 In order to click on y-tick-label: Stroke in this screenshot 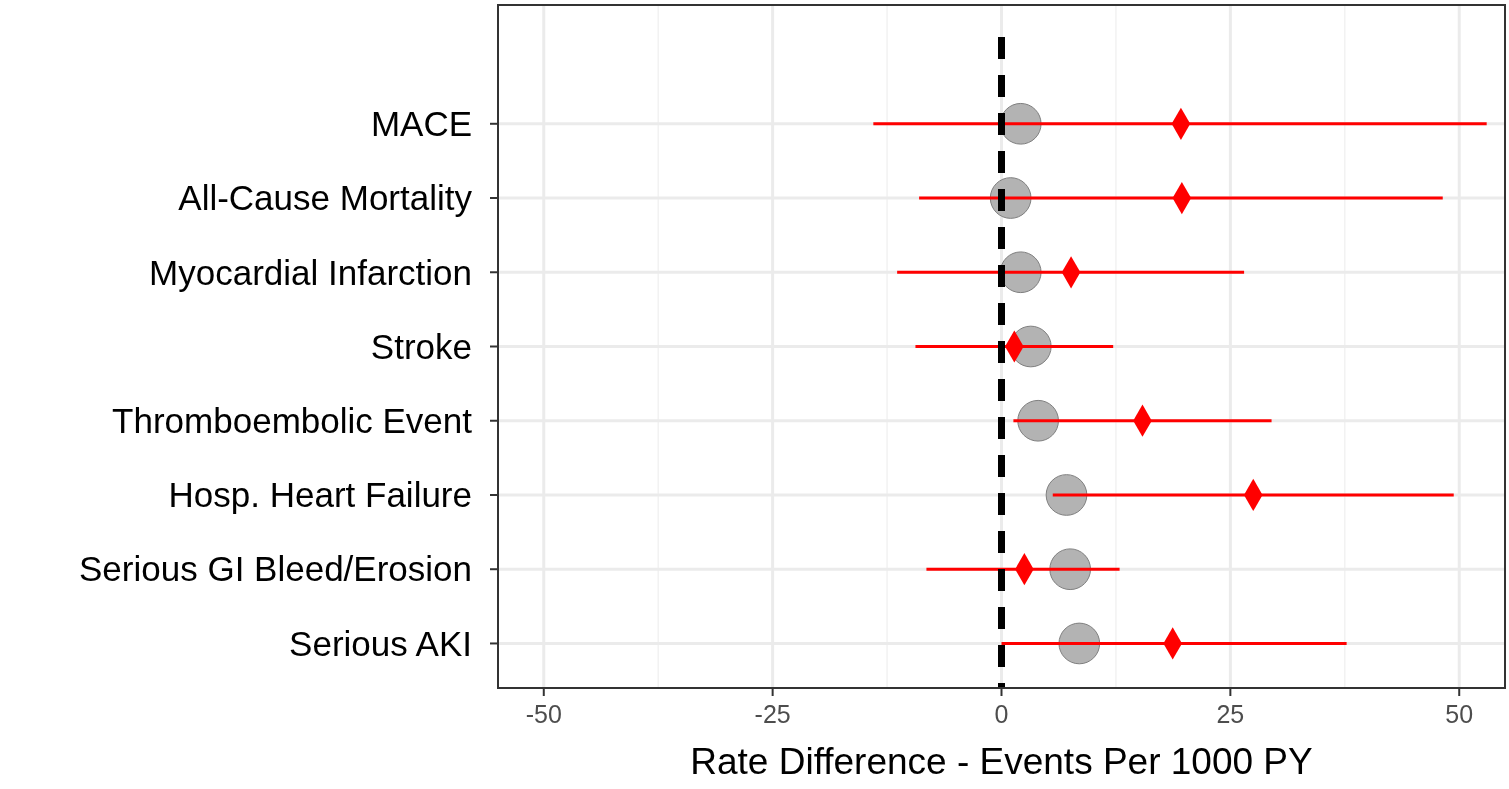, I will do `click(421, 346)`.